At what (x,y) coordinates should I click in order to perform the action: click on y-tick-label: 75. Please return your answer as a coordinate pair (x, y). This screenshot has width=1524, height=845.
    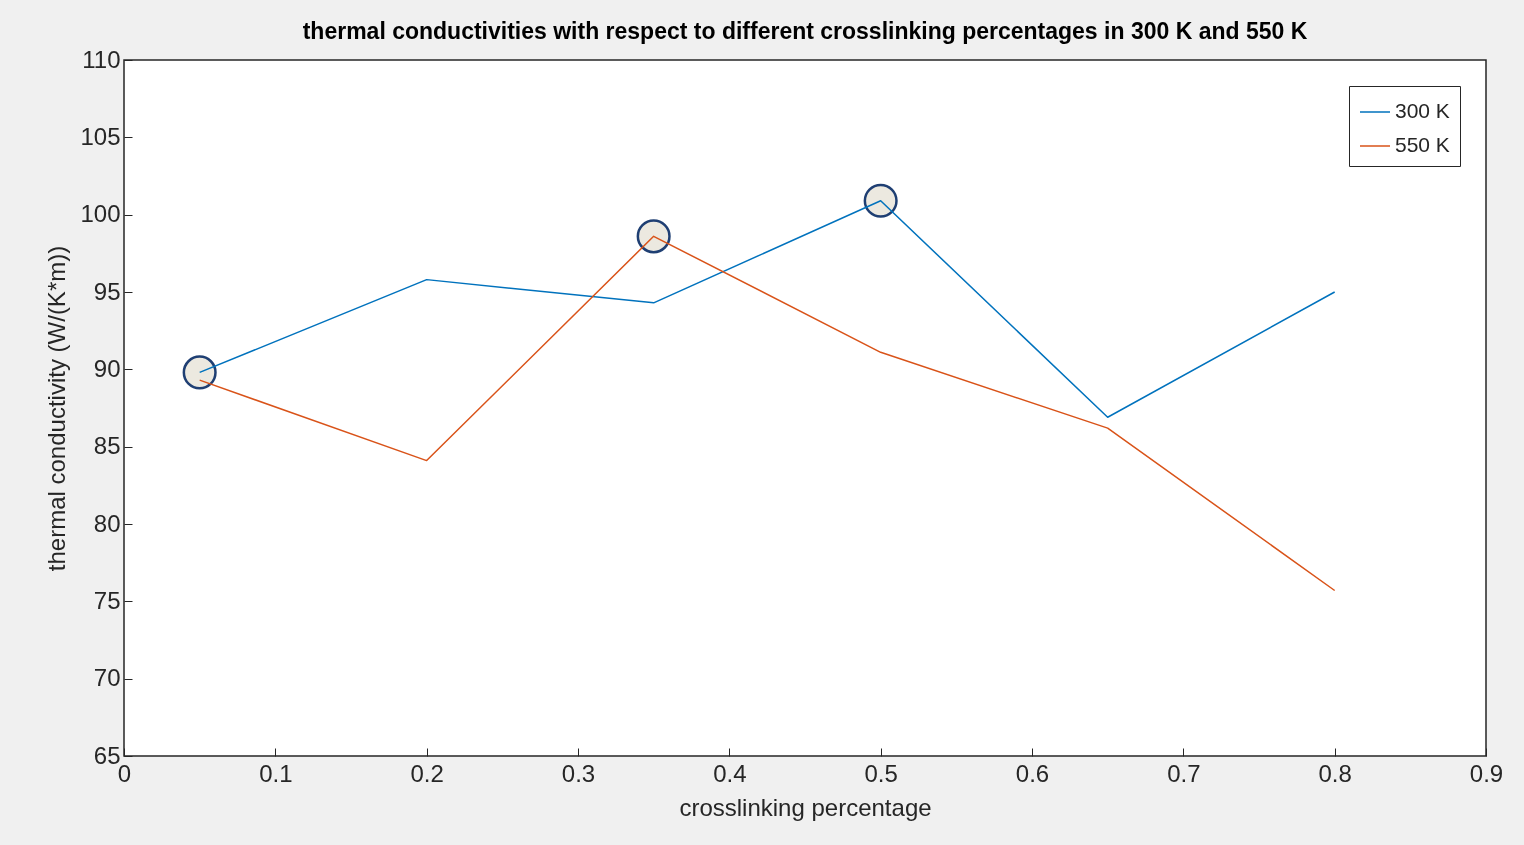
    Looking at the image, I should click on (107, 600).